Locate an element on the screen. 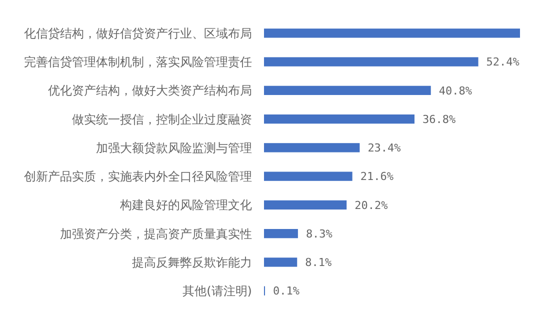 This screenshot has width=540, height=320. y-tick-label: 完善信贷管理体制机制，落实风险管理责任 is located at coordinates (138, 62).